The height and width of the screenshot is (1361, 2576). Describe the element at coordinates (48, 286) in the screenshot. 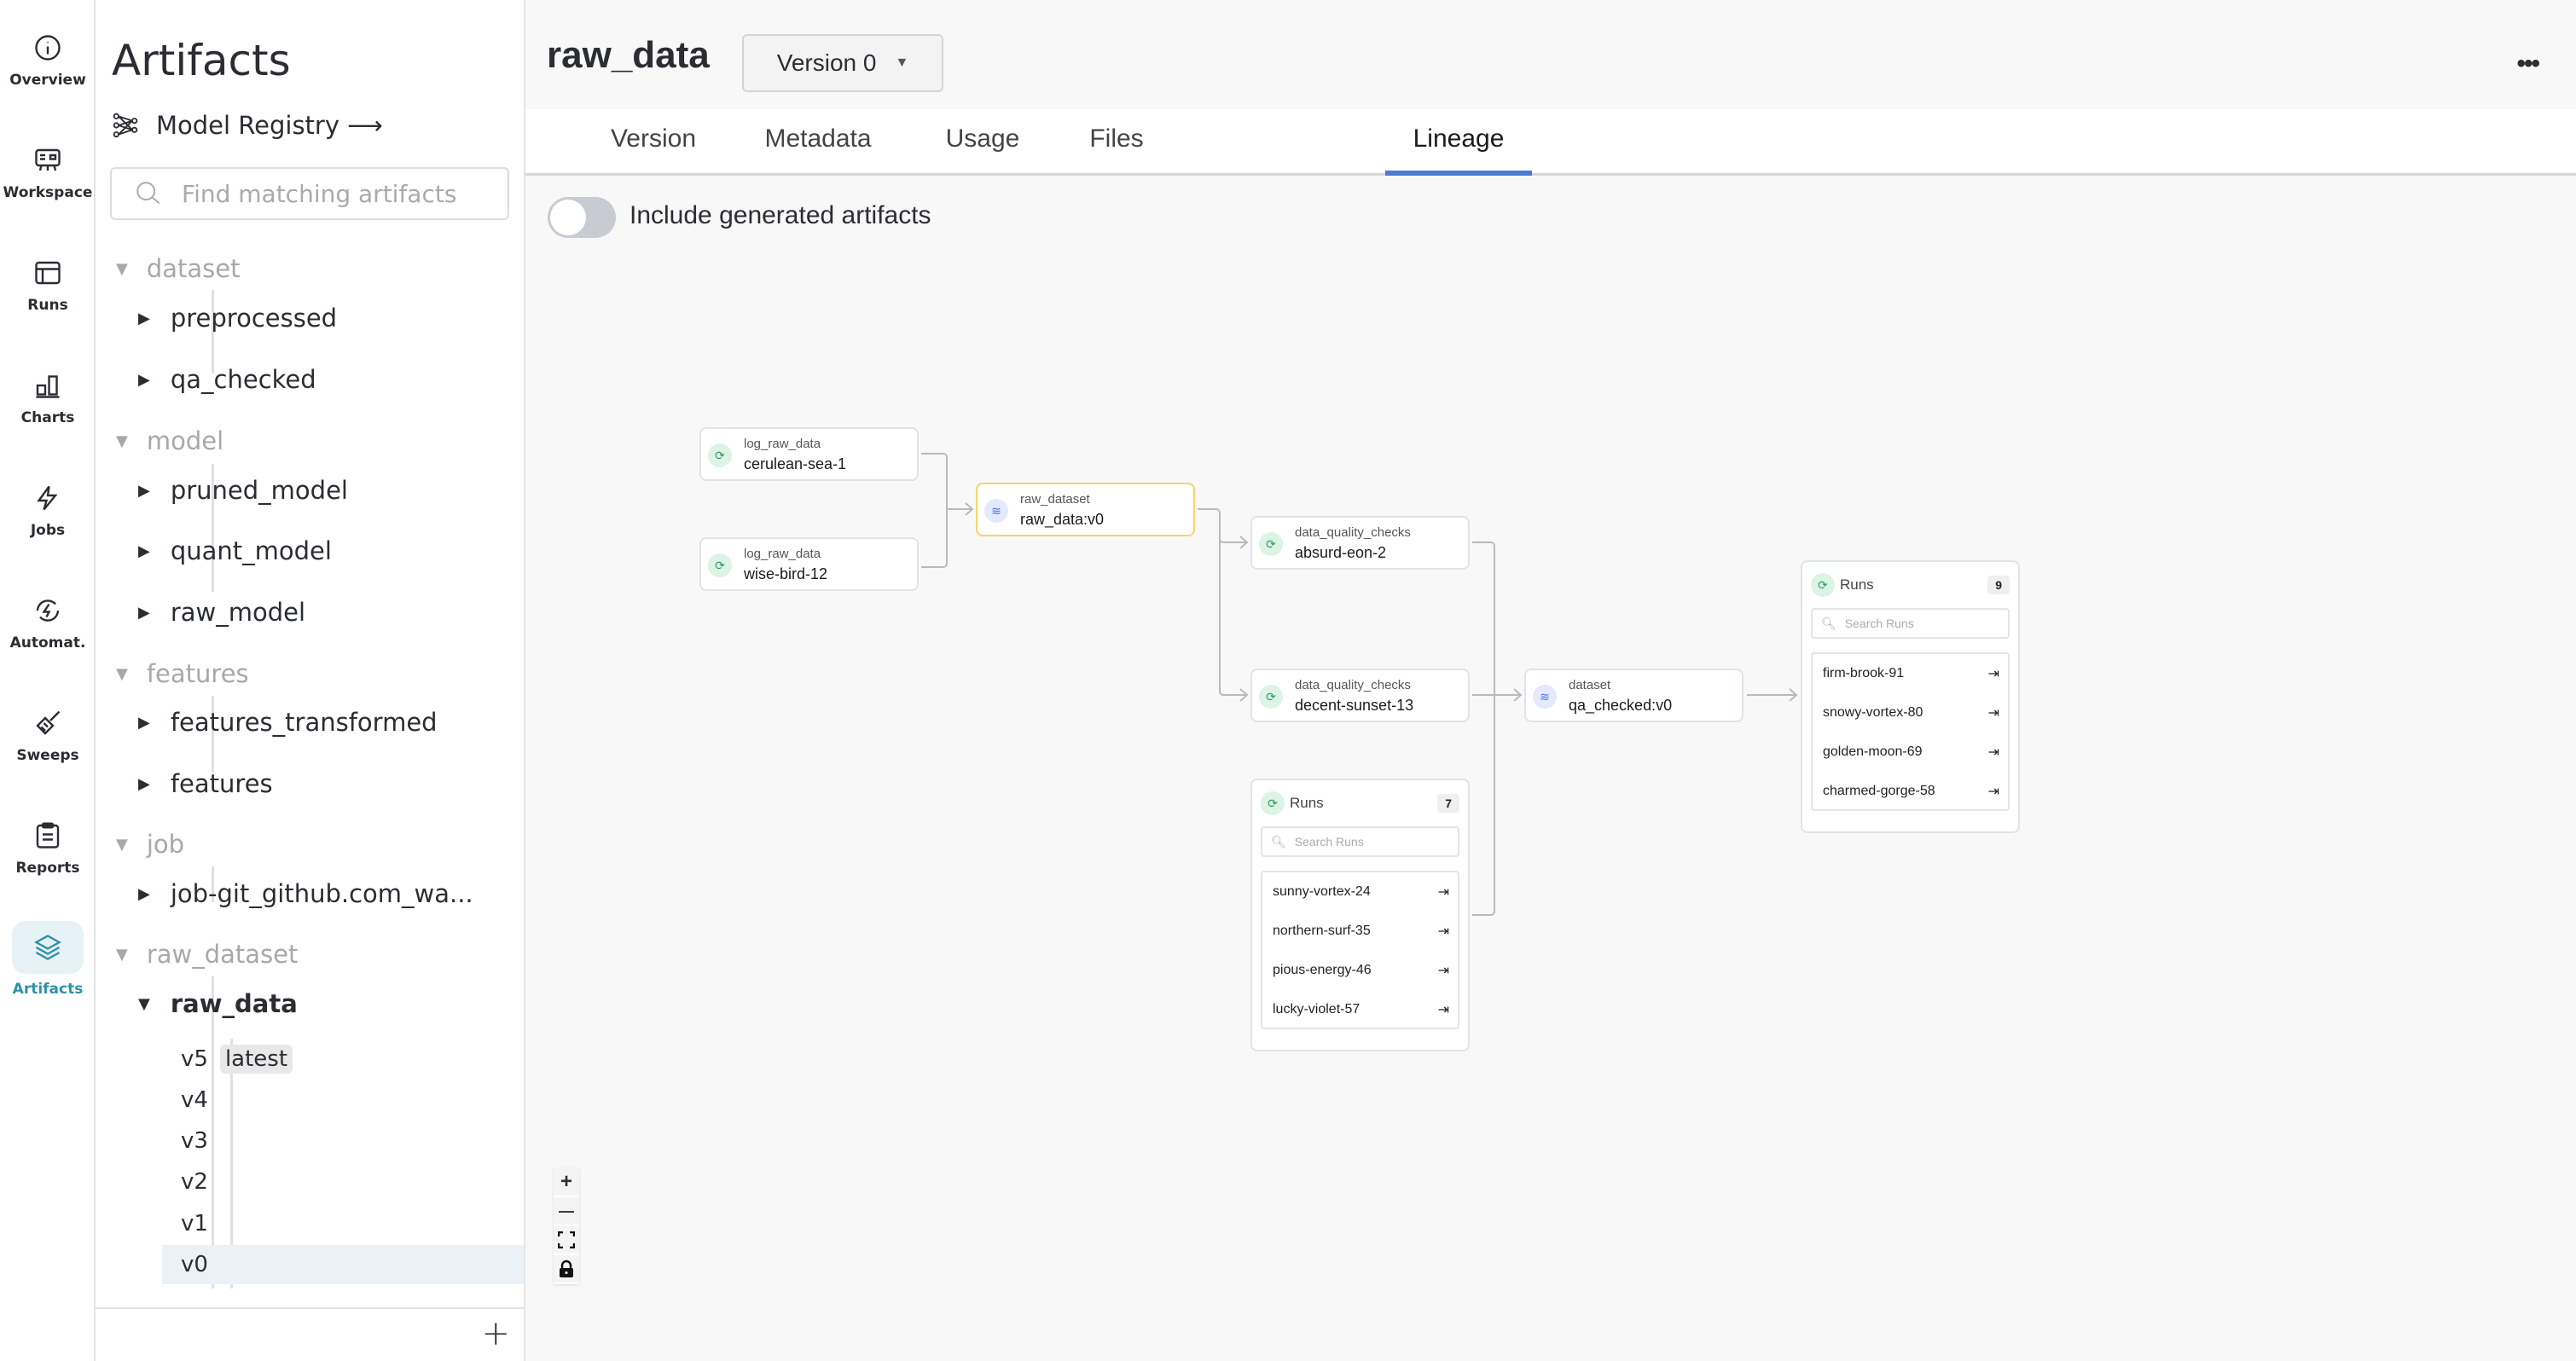

I see `rail-item-runs: Runs` at that location.